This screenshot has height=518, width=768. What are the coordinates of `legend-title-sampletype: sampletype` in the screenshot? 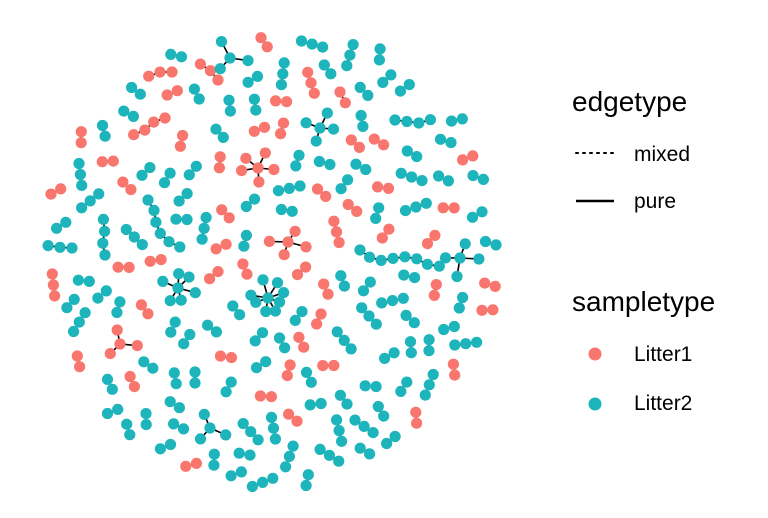 It's located at (644, 301).